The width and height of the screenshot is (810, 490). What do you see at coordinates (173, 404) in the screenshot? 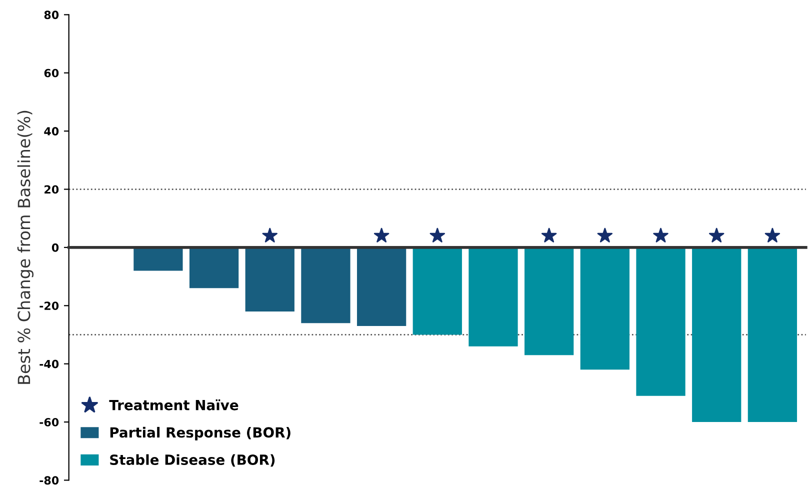
I see `legend-label: Treatment Naïve` at bounding box center [173, 404].